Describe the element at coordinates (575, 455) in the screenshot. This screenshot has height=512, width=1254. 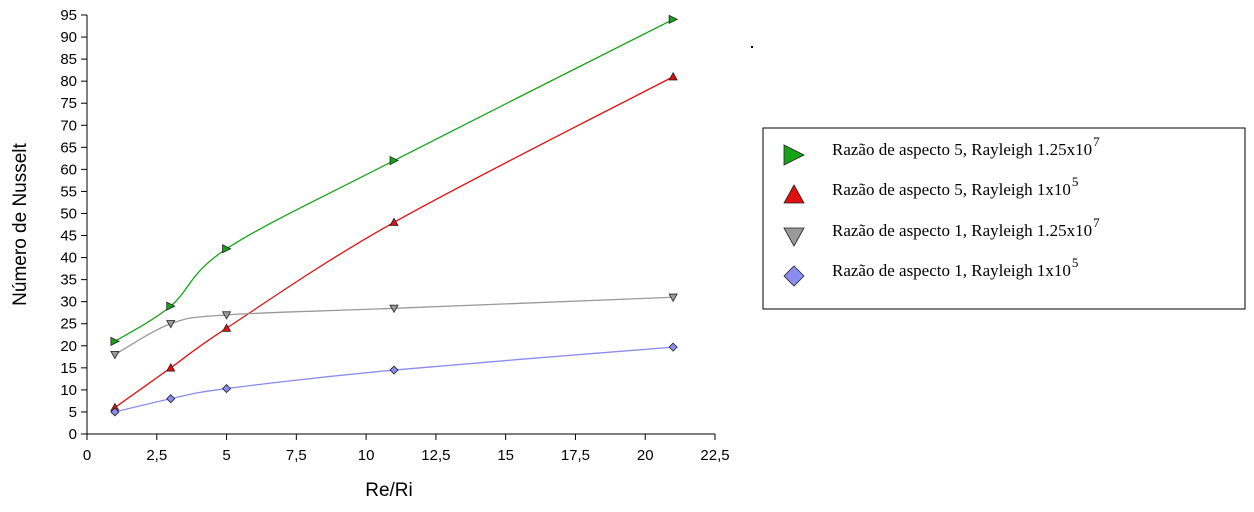
I see `x-tick-label: 17,5` at that location.